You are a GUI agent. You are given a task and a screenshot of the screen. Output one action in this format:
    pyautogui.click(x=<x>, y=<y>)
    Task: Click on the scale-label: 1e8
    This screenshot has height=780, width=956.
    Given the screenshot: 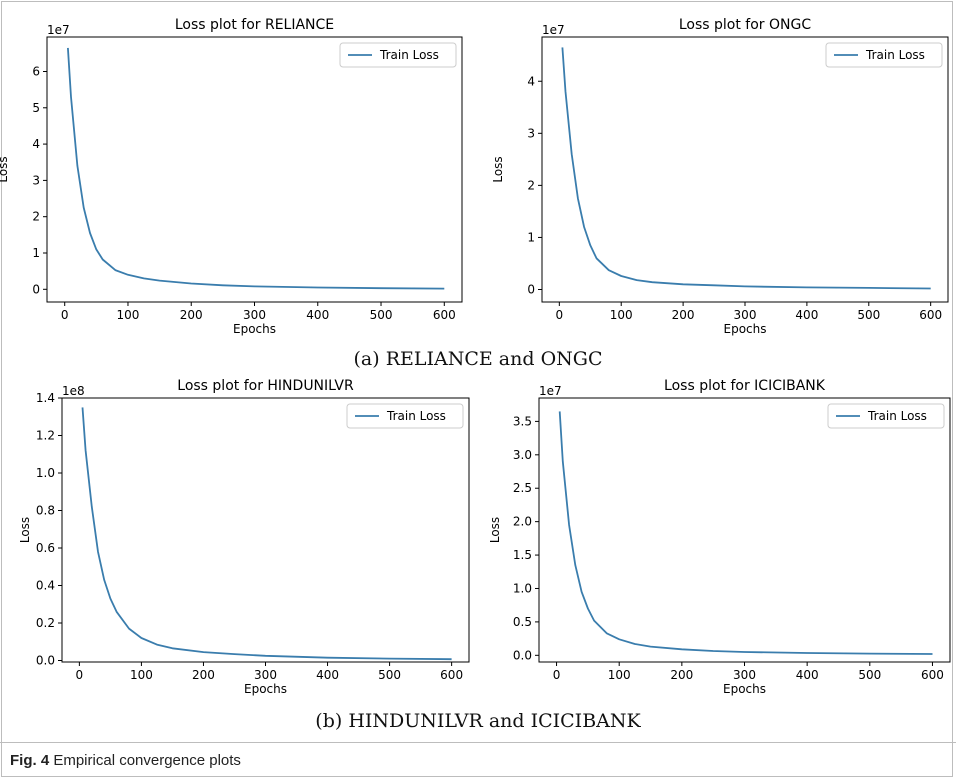 What is the action you would take?
    pyautogui.click(x=73, y=391)
    